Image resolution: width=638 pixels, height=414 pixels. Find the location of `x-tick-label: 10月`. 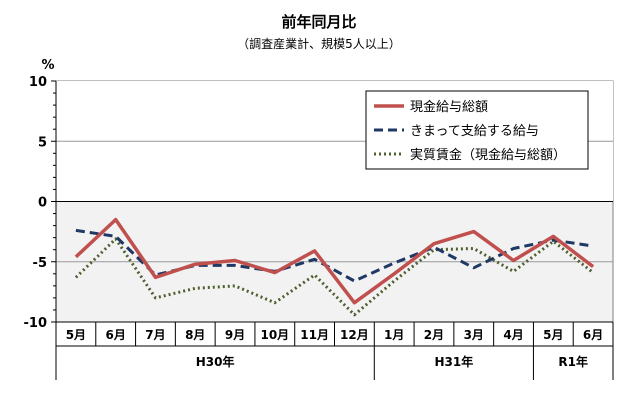

x-tick-label: 10月 is located at coordinates (274, 335).